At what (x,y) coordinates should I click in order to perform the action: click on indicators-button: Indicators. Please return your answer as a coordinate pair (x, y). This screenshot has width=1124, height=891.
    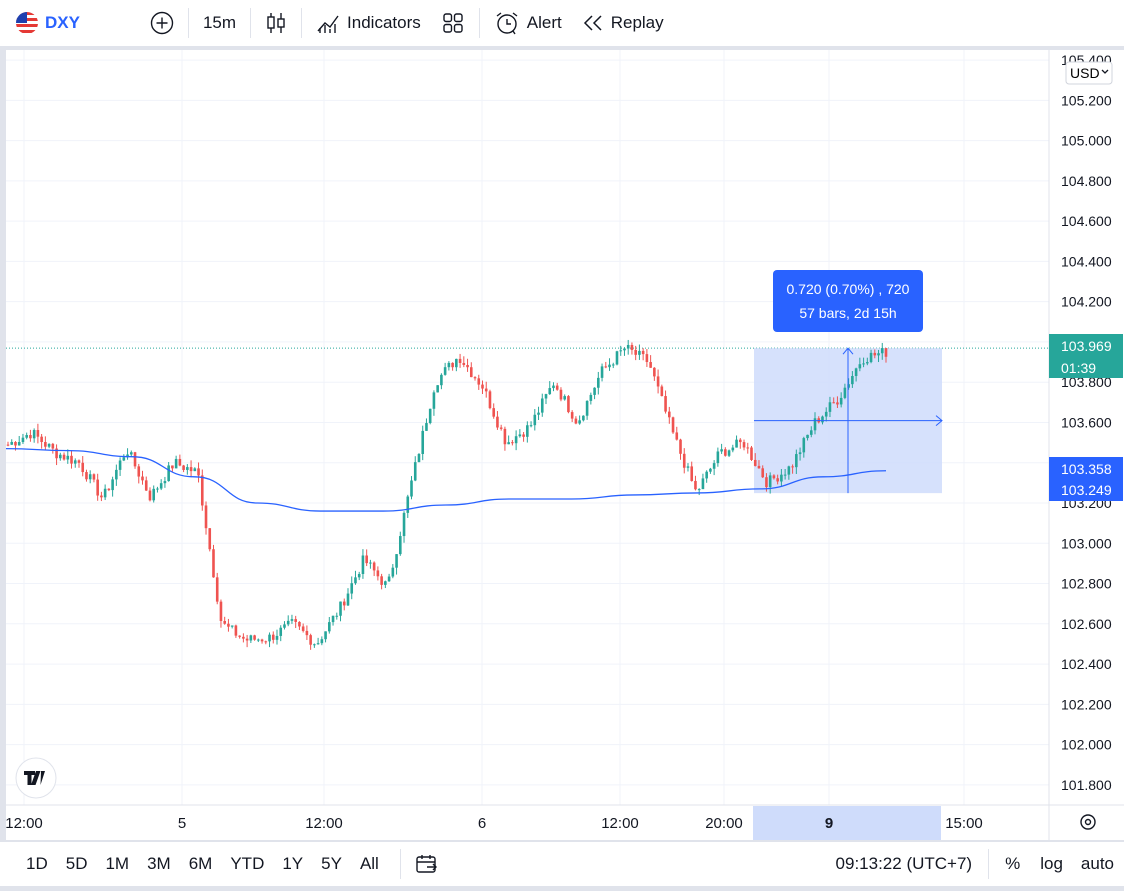
    Looking at the image, I should click on (368, 23).